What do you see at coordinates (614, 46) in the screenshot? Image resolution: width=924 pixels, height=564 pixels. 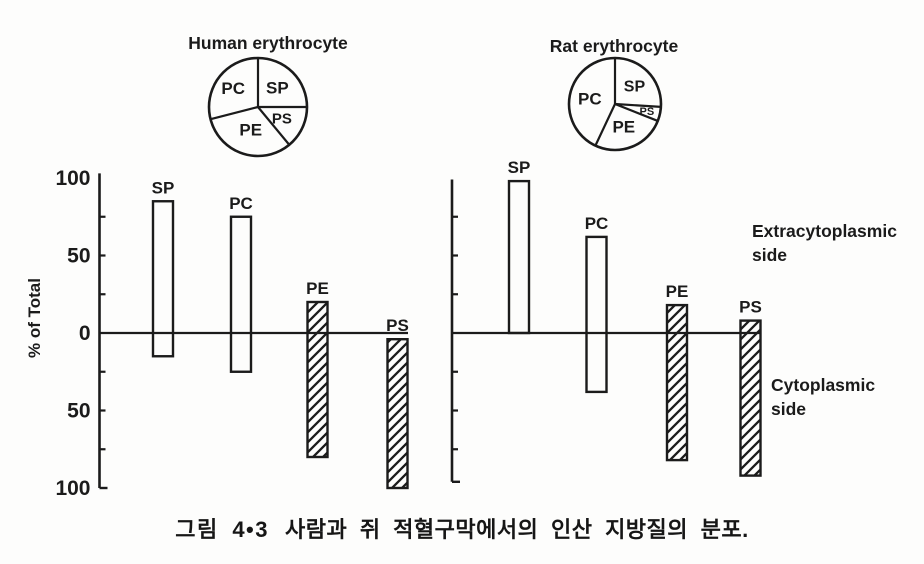 I see `rat-pie-title: Rat erythrocyte` at bounding box center [614, 46].